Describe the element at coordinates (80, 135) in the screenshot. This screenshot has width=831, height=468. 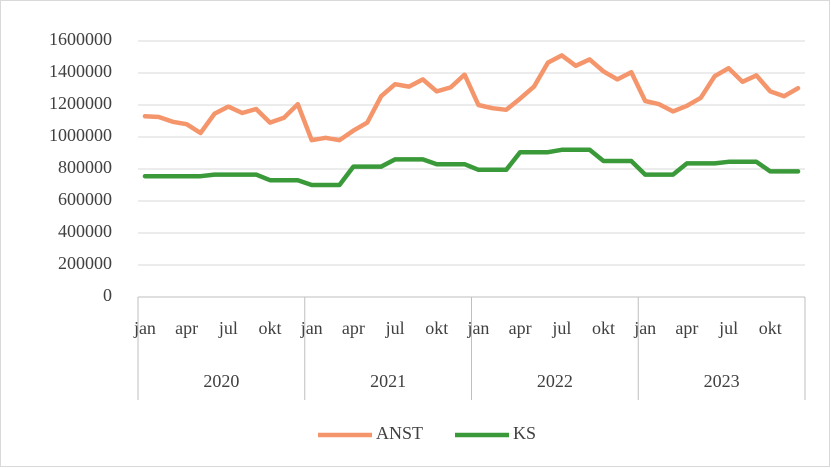
I see `y-tick-label: 1000000` at that location.